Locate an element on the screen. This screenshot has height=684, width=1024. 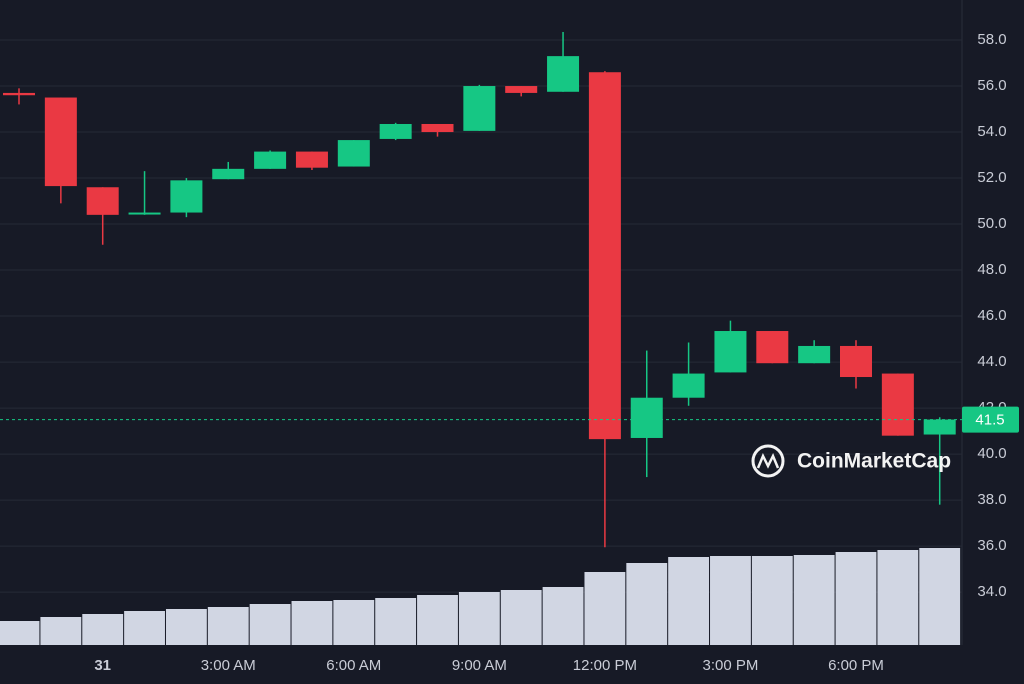
watermark: CoinMarketCap is located at coordinates (851, 461).